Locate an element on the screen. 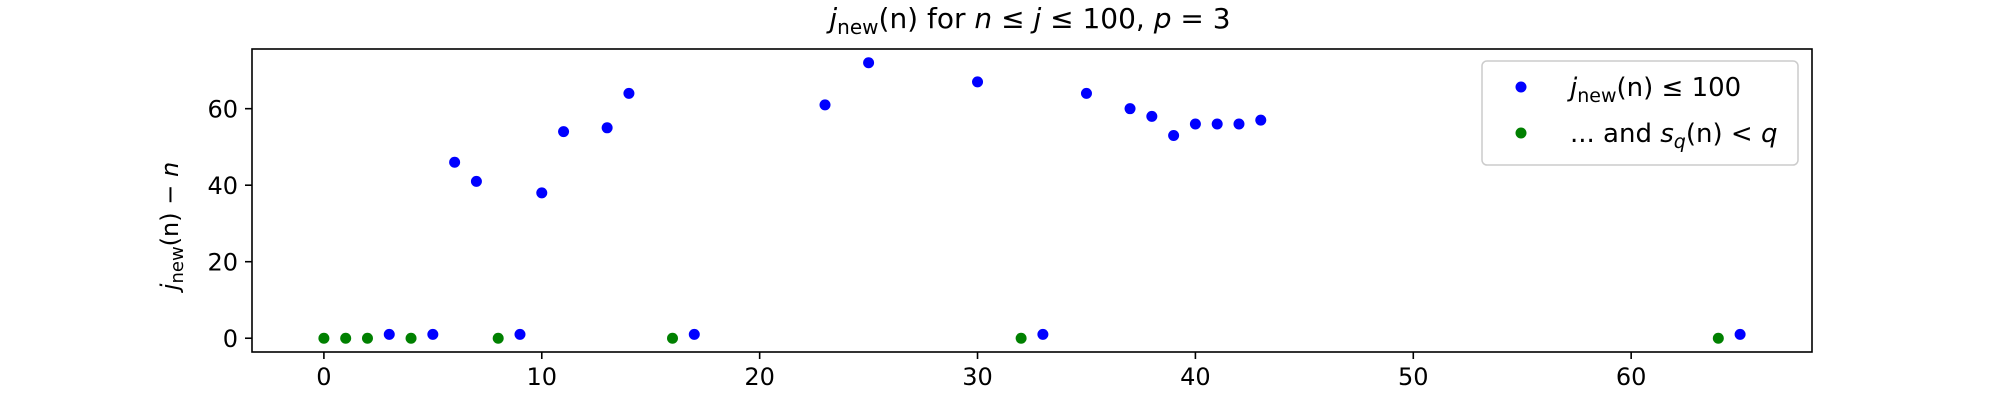  x-axis-ticks: 0 10 20 30 40 50 60 is located at coordinates (981, 371).